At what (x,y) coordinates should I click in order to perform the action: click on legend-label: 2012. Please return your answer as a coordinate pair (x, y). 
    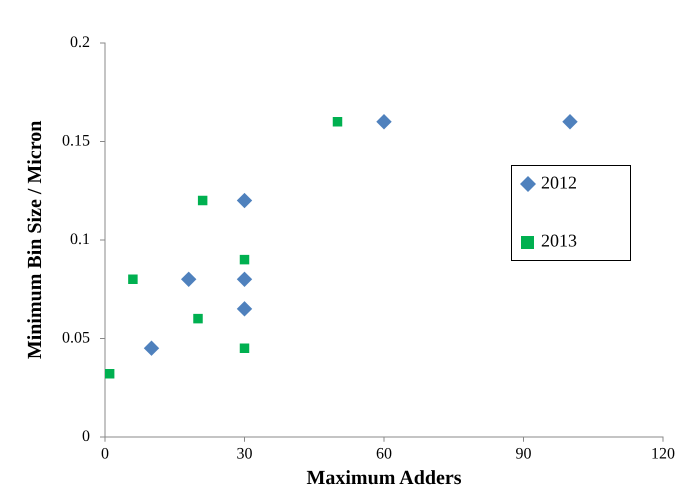
    Looking at the image, I should click on (559, 182).